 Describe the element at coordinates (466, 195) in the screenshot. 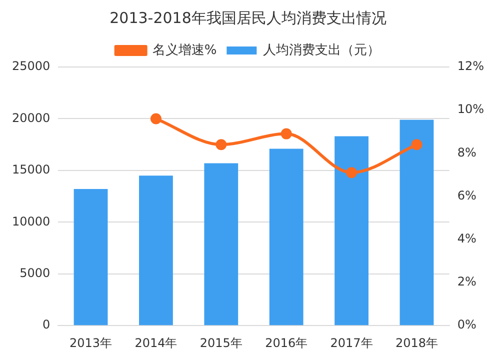

I see `y2-tick-label: 6%` at that location.